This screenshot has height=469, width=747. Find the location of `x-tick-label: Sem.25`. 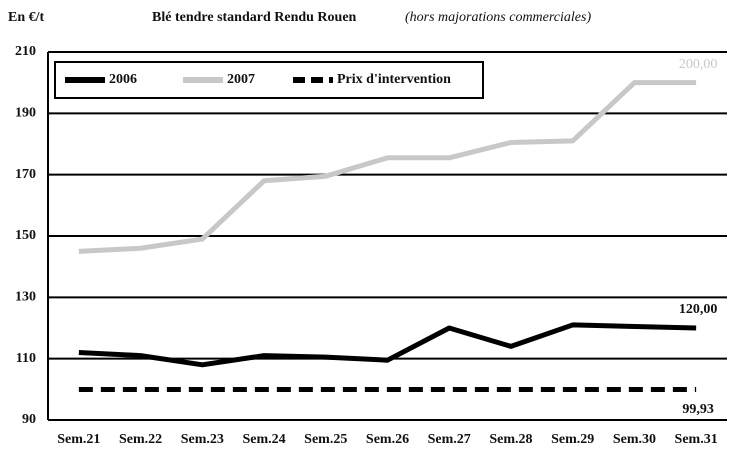

x-tick-label: Sem.25 is located at coordinates (325, 439).